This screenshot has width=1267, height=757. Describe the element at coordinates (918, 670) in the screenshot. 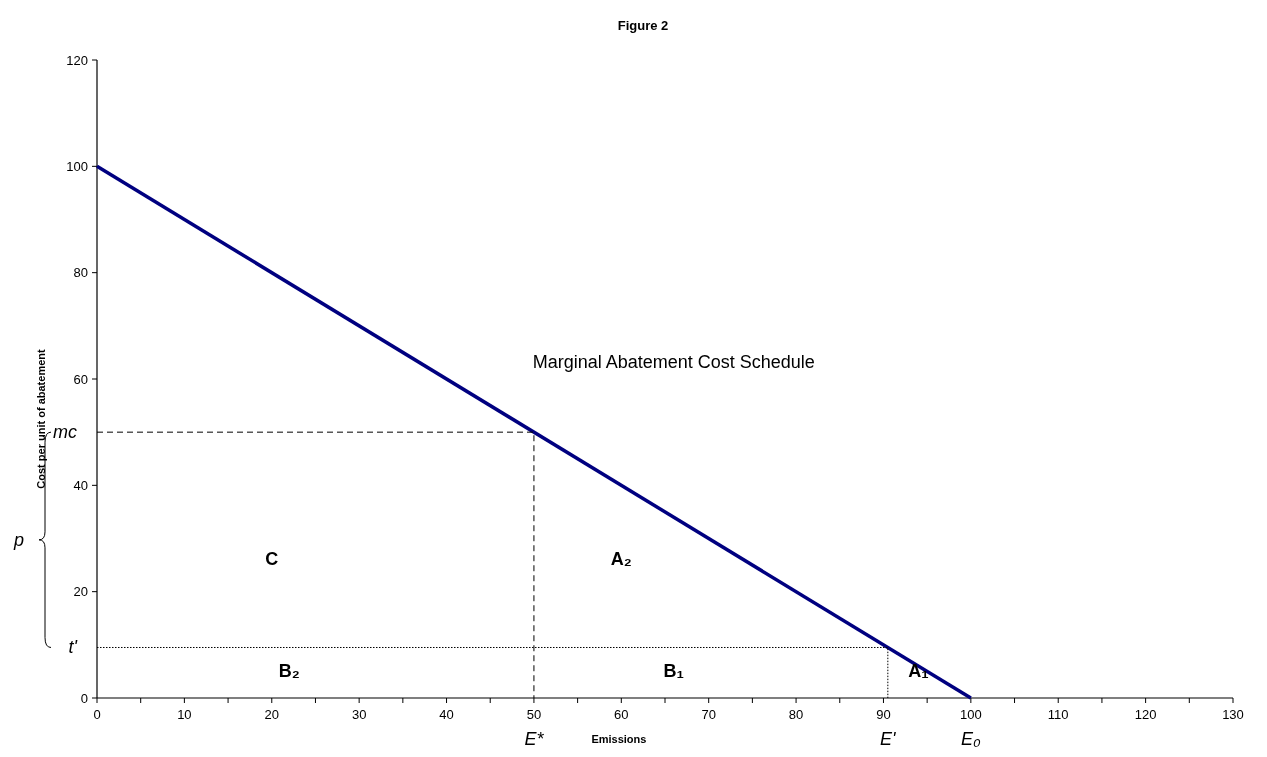

I see `annotation: A₁` at that location.